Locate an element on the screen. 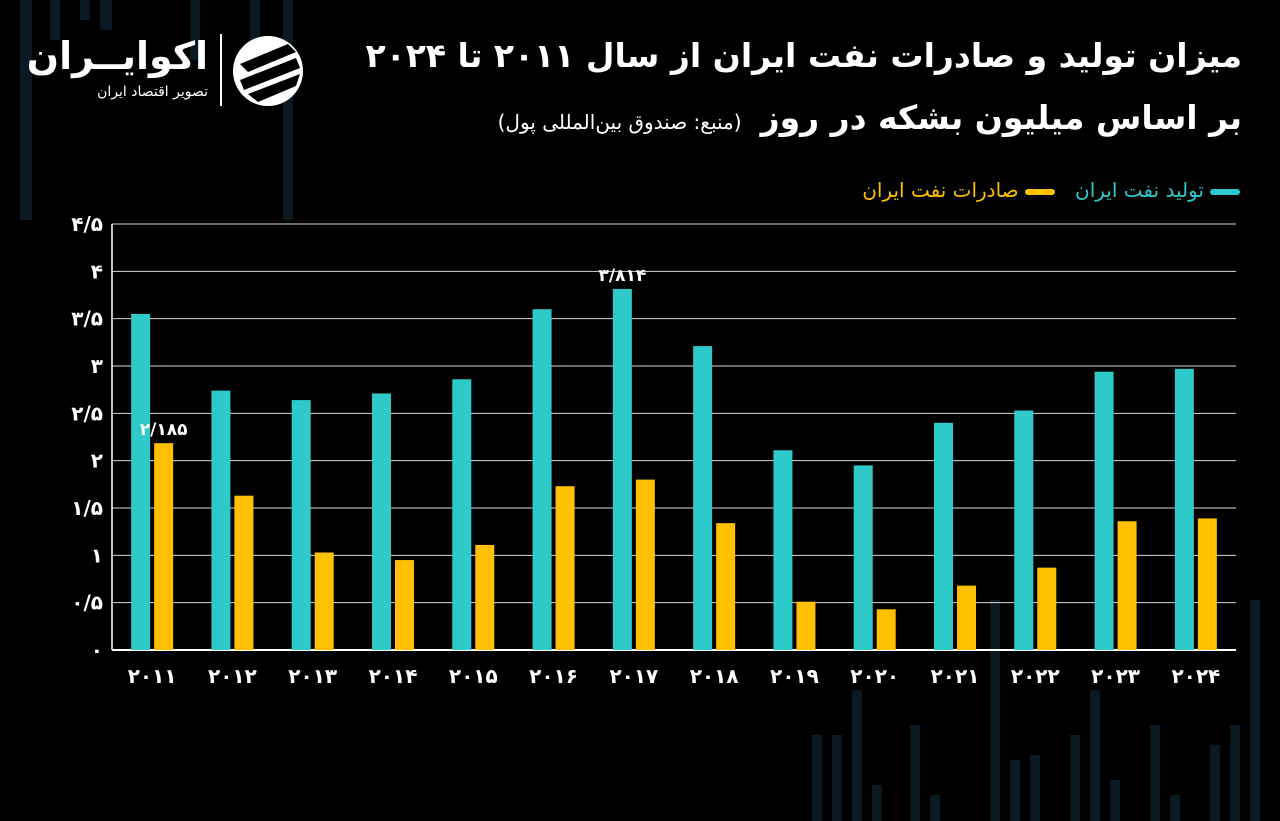 The width and height of the screenshot is (1280, 821). x-tick-label: ۲۰۱۴ is located at coordinates (393, 676).